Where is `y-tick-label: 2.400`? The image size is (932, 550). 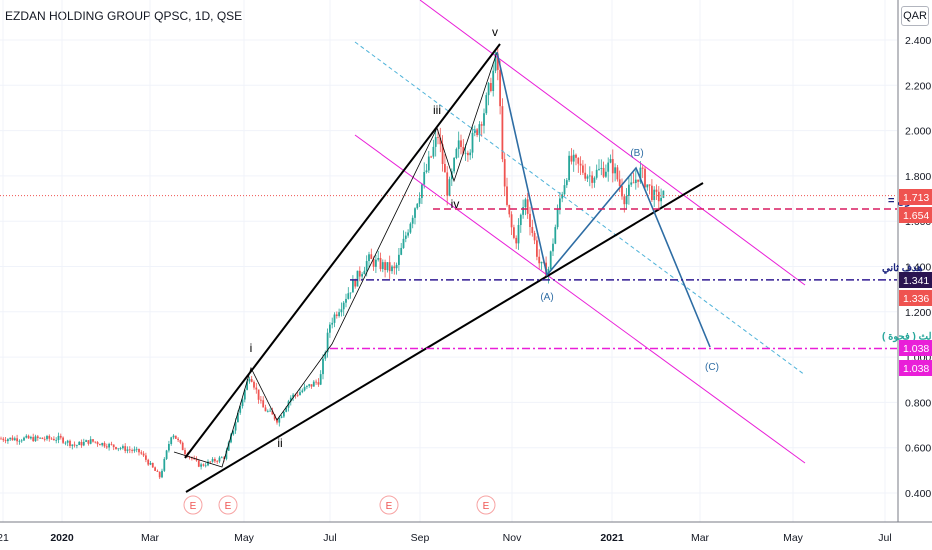 y-tick-label: 2.400 is located at coordinates (918, 41).